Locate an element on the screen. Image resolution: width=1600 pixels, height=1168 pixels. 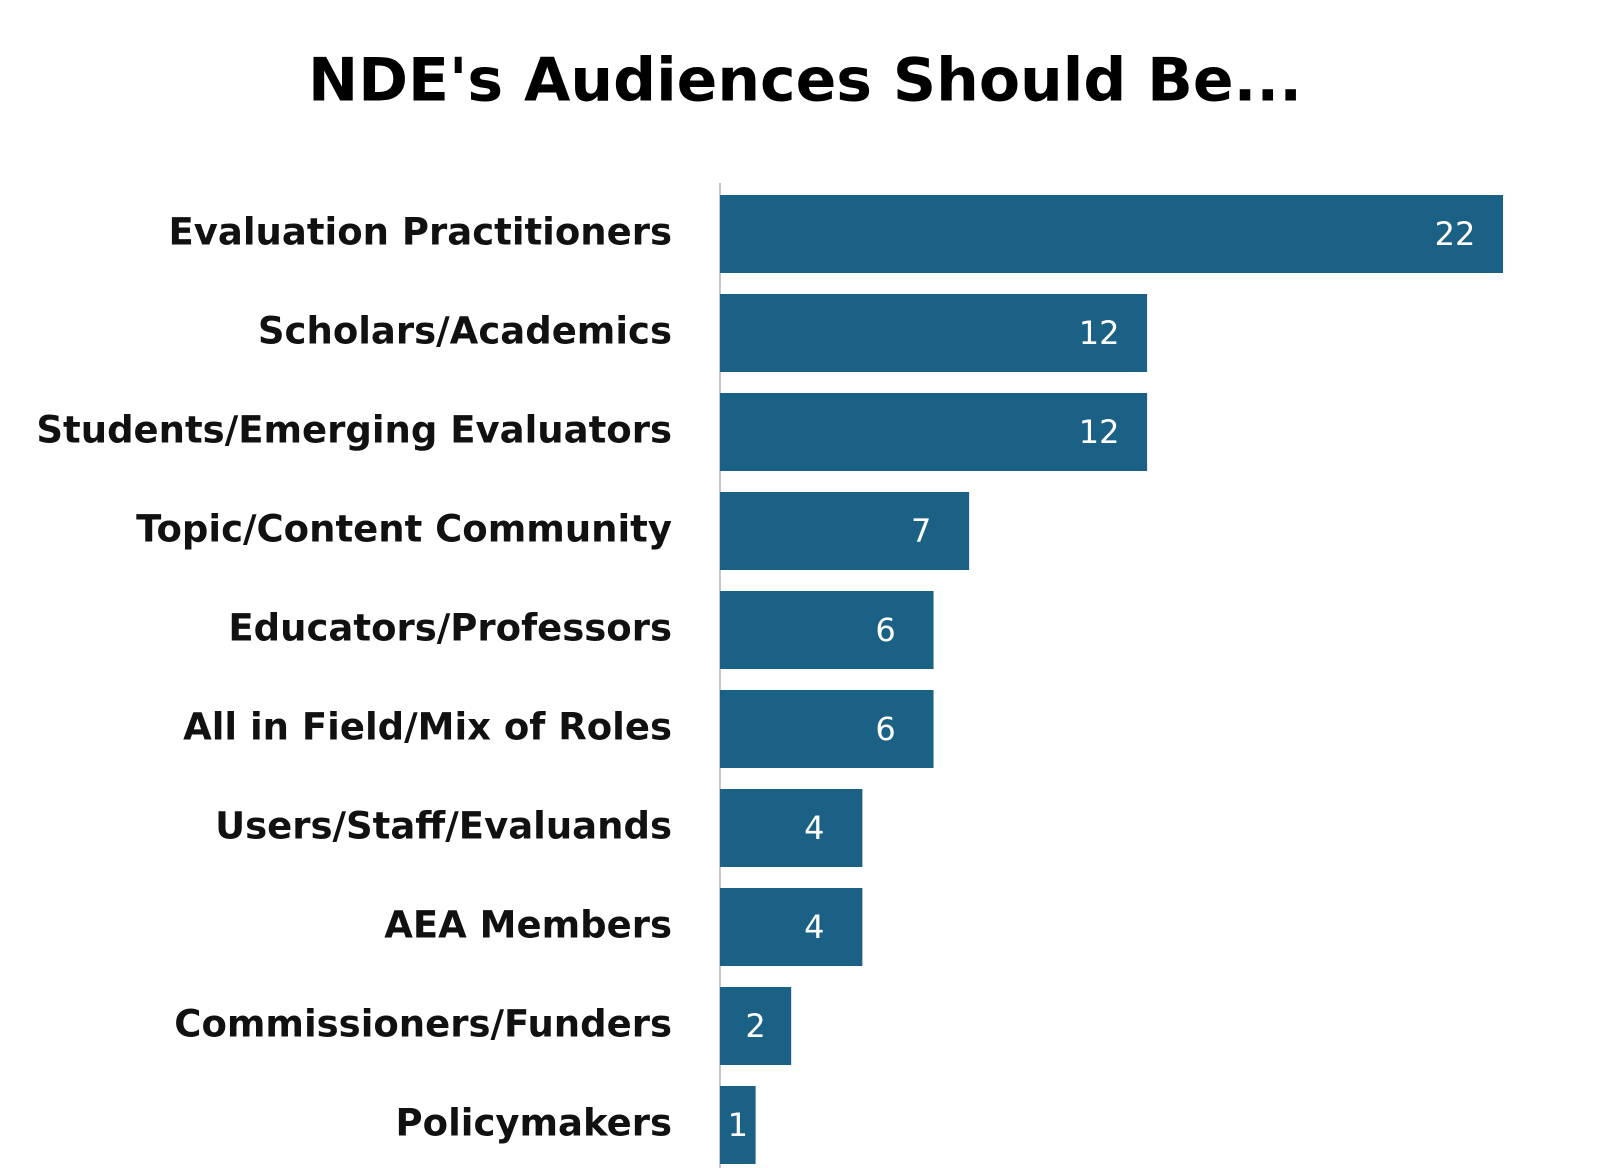
value-label: 22 is located at coordinates (1455, 234).